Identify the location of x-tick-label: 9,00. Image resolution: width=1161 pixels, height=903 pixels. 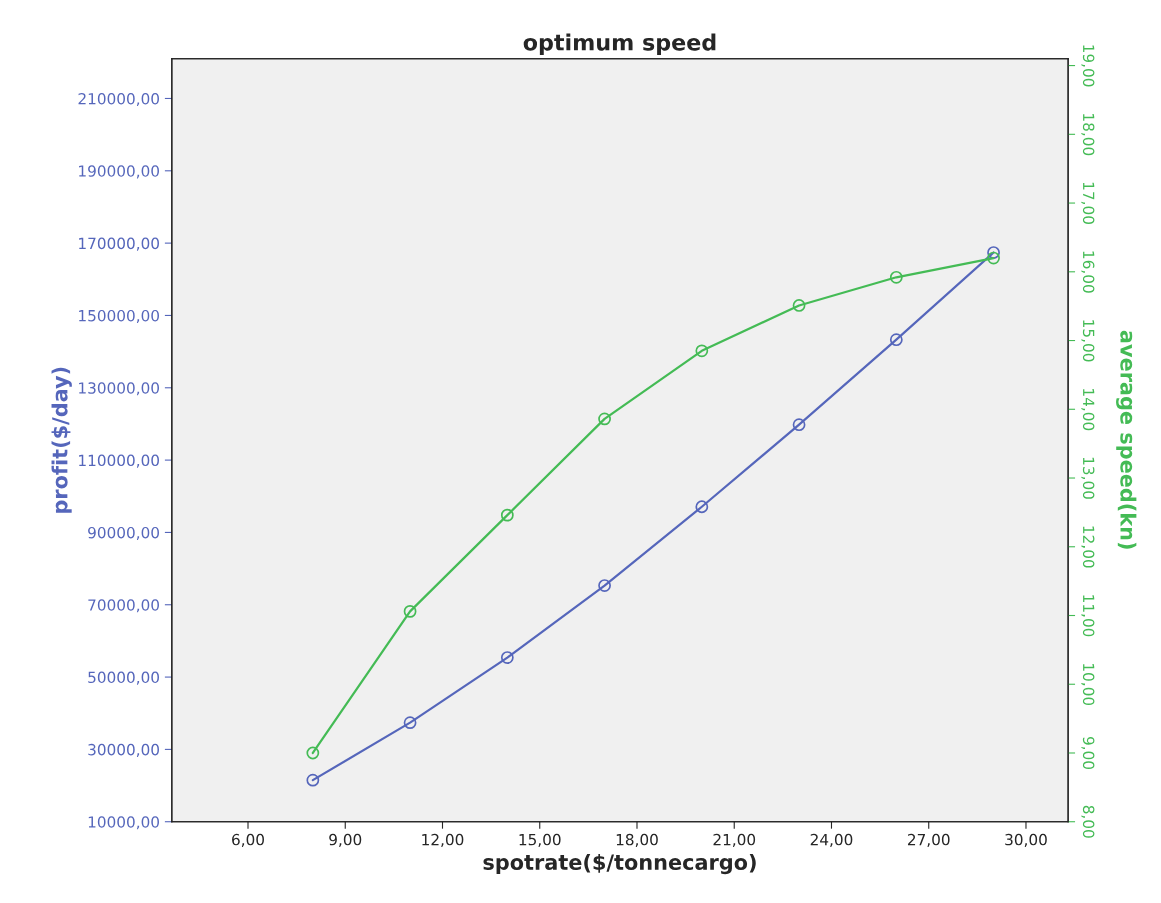
(345, 840).